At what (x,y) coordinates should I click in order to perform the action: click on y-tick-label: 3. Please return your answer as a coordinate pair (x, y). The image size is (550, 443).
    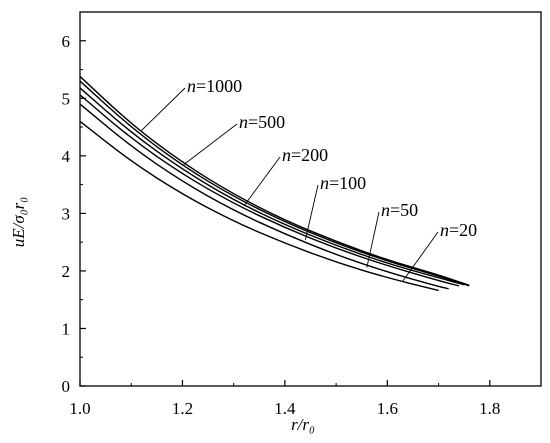
    Looking at the image, I should click on (66, 213).